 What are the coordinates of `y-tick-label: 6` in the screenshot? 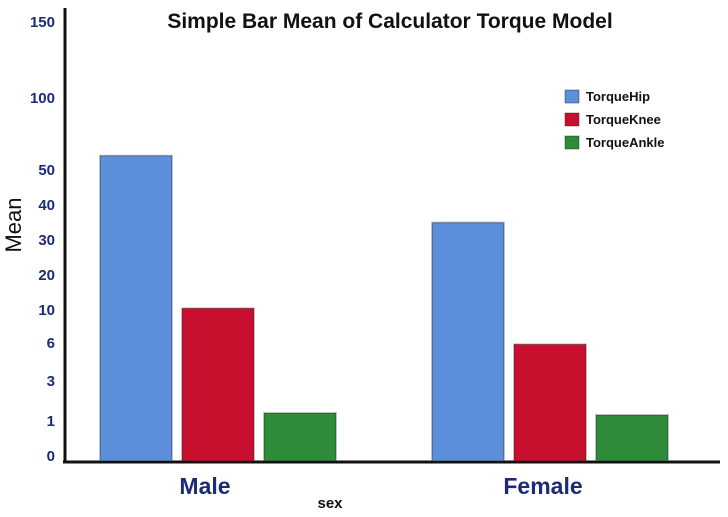 It's located at (51, 343).